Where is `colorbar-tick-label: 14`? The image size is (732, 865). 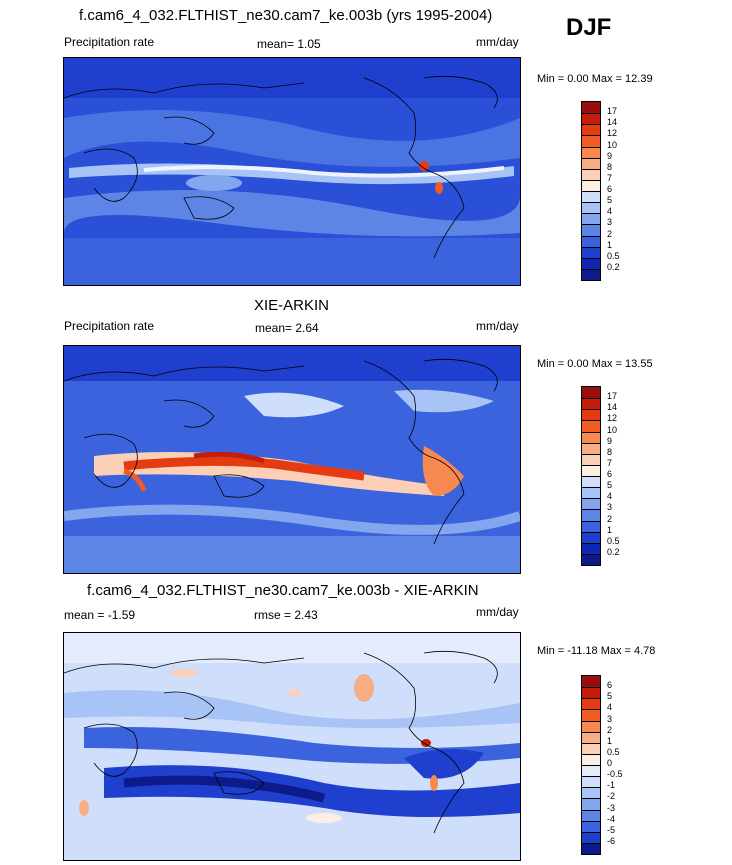 colorbar-tick-label: 14 is located at coordinates (612, 407).